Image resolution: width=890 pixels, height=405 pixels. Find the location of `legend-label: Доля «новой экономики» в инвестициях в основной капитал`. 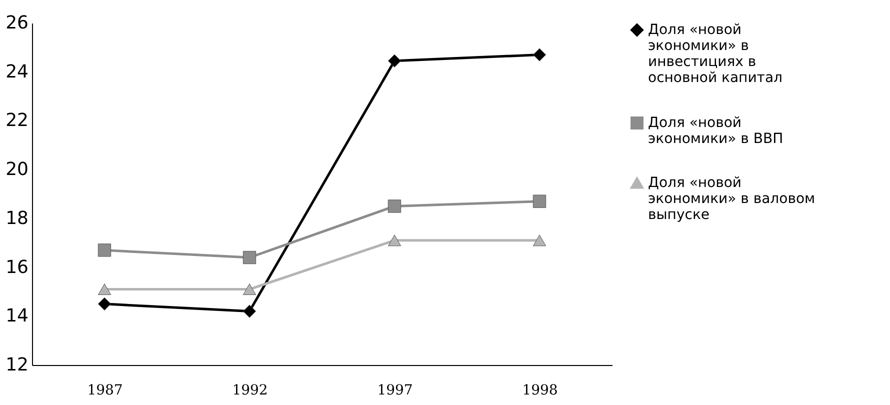

legend-label: Доля «новой экономики» в инвестициях в основной капитал is located at coordinates (715, 54).